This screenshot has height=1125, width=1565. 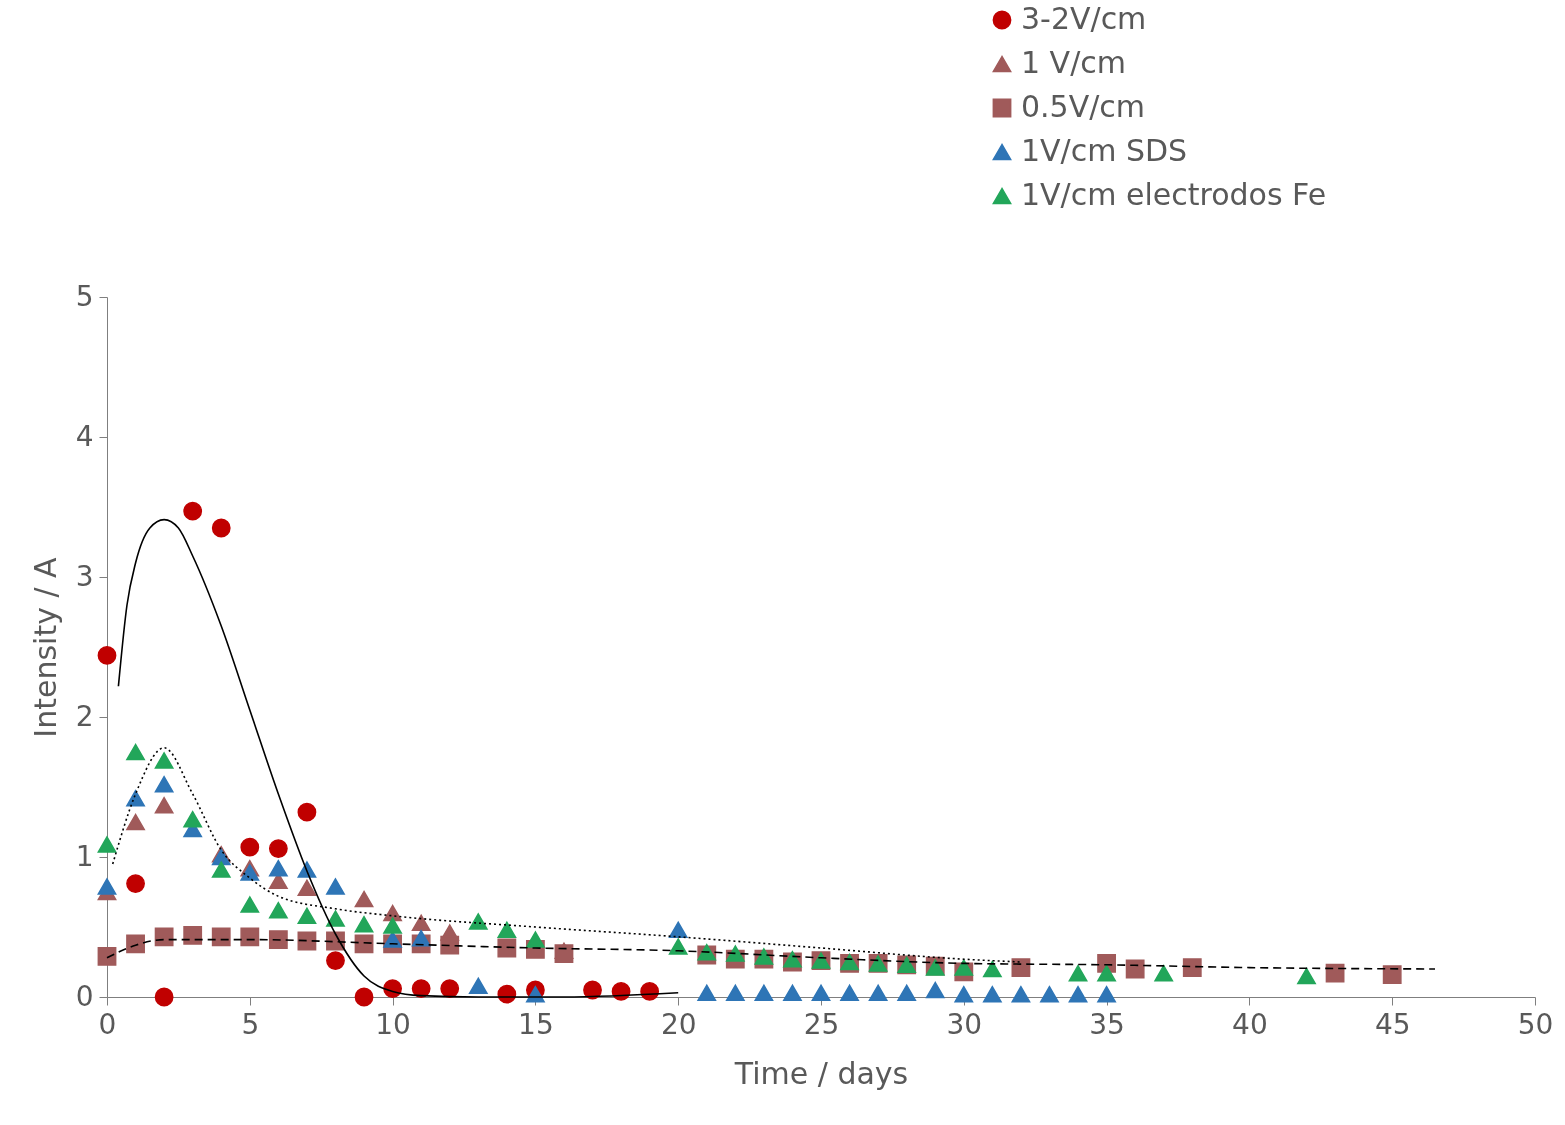 I want to click on y-tick-label: 1, so click(x=84, y=856).